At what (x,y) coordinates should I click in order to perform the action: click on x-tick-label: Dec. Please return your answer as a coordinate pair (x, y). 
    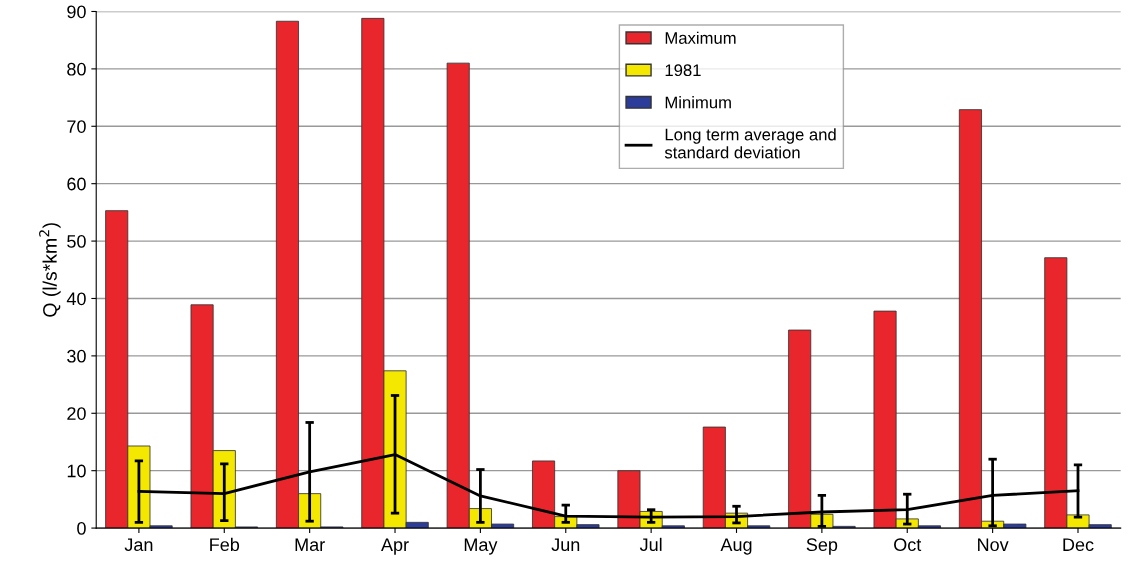
    Looking at the image, I should click on (1078, 545).